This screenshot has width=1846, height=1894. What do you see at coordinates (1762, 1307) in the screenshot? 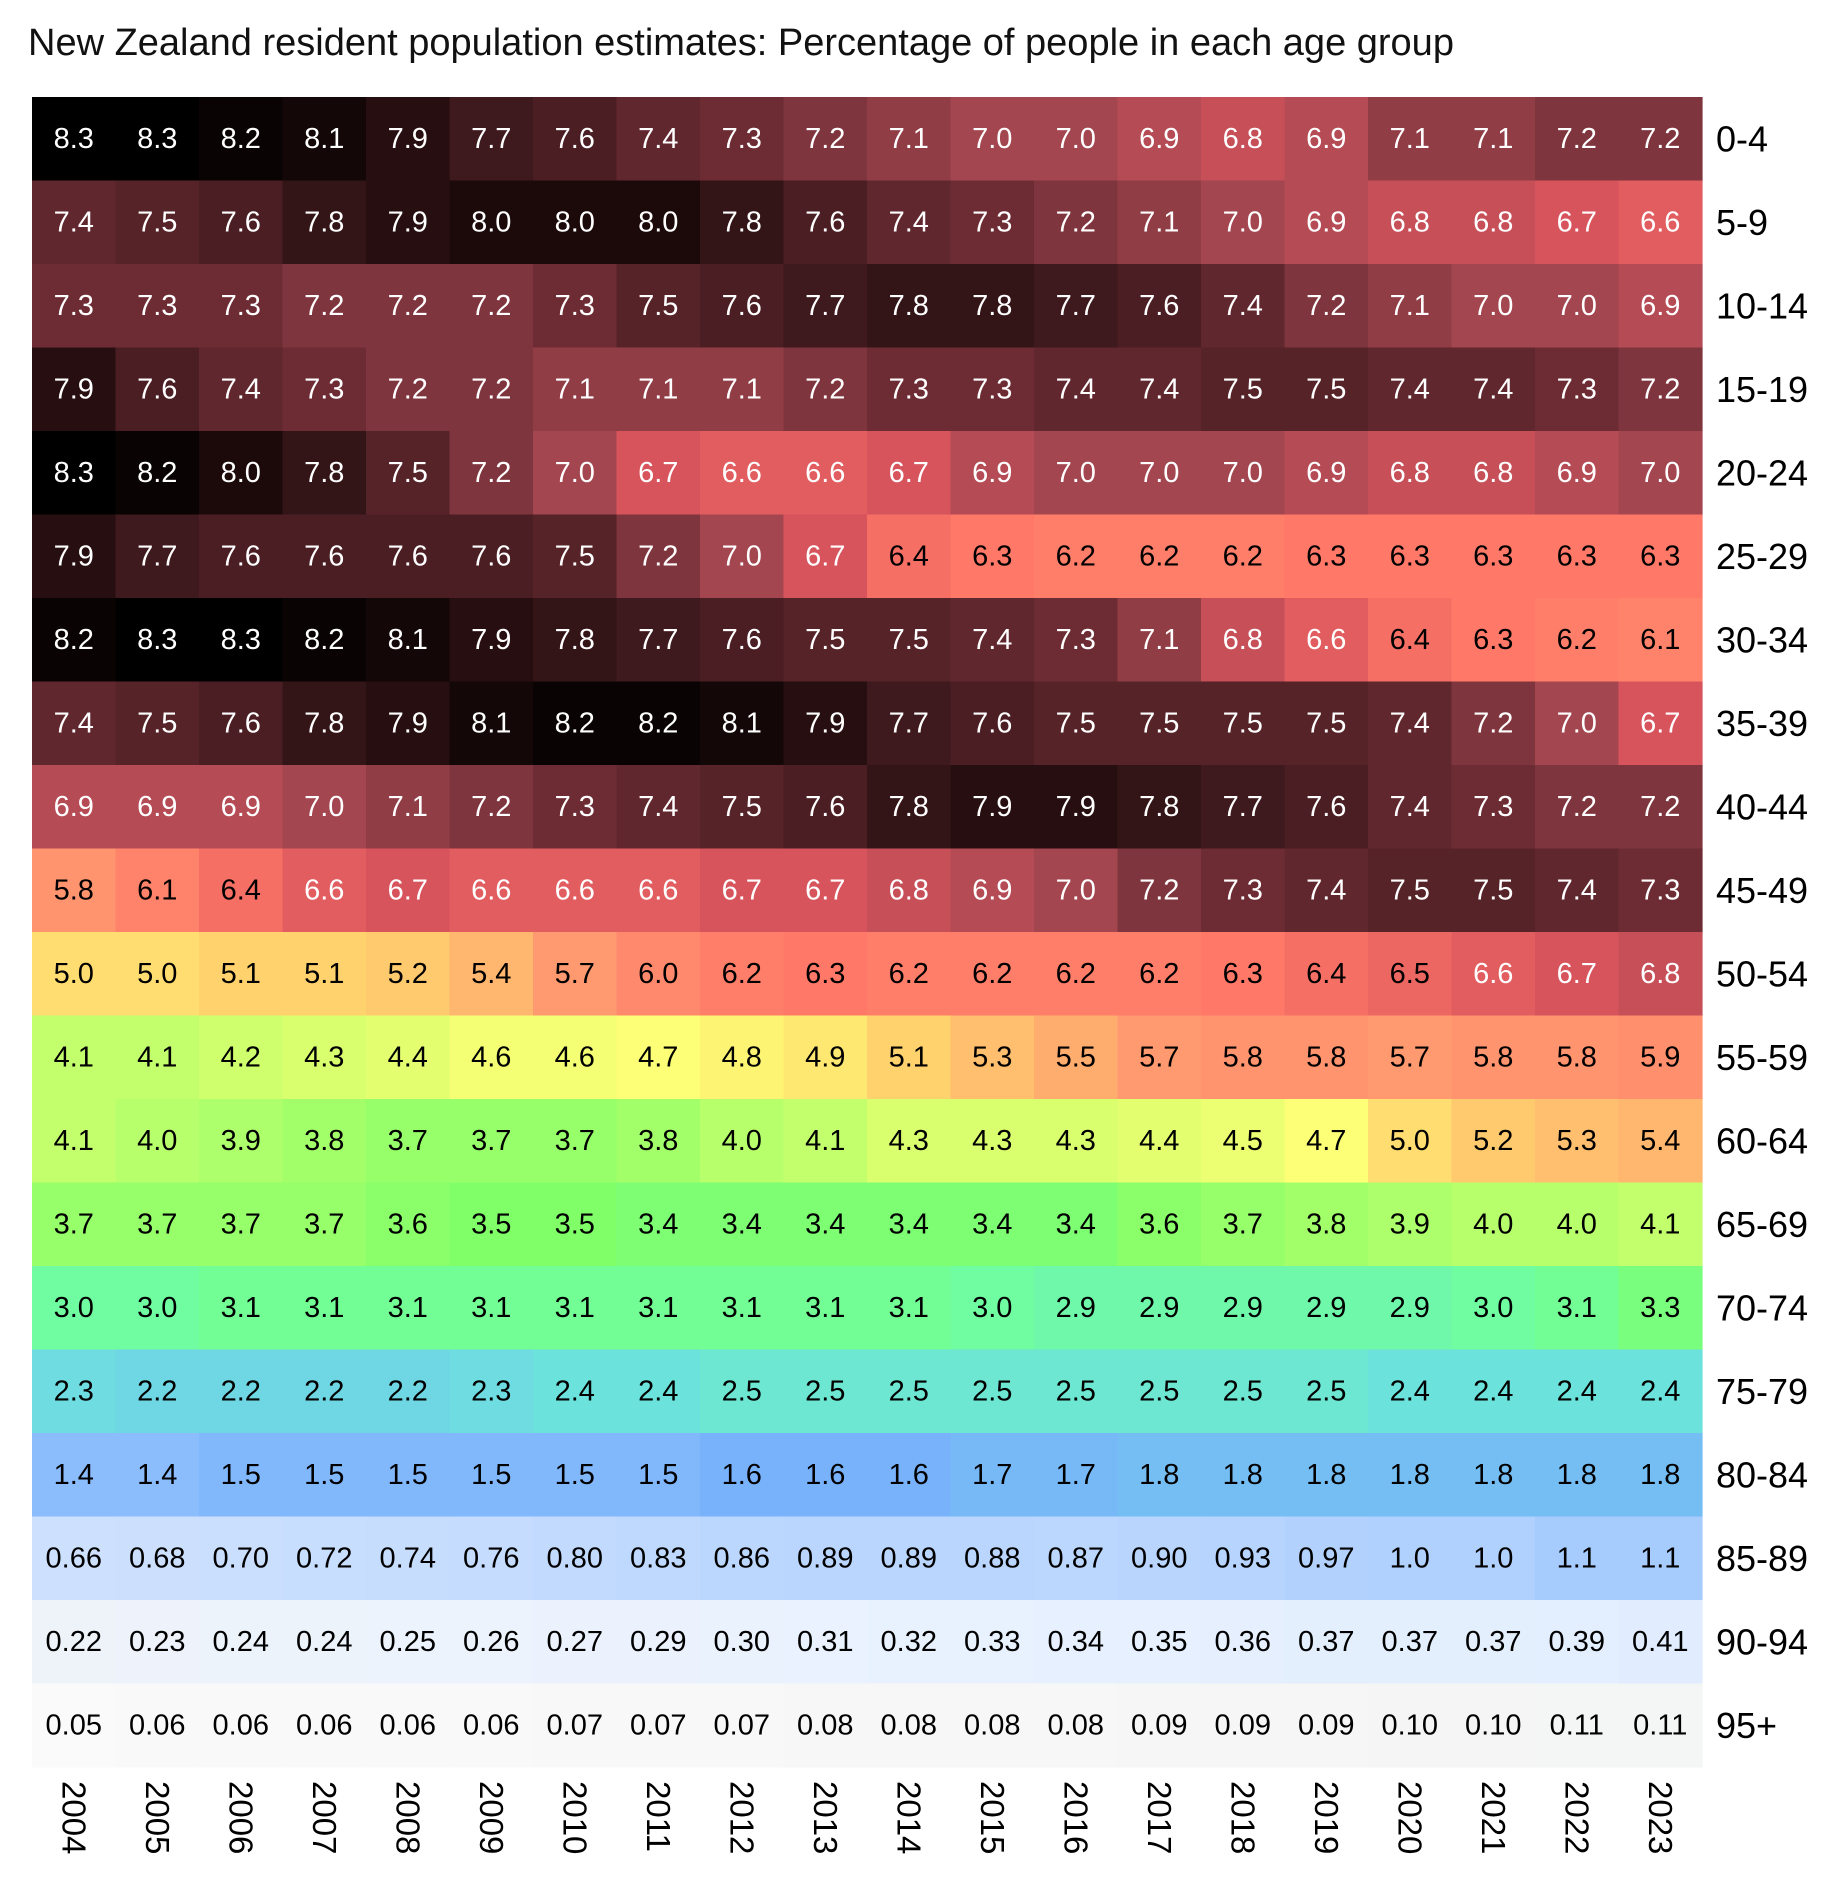
I see `age-group-label: 70-74` at bounding box center [1762, 1307].